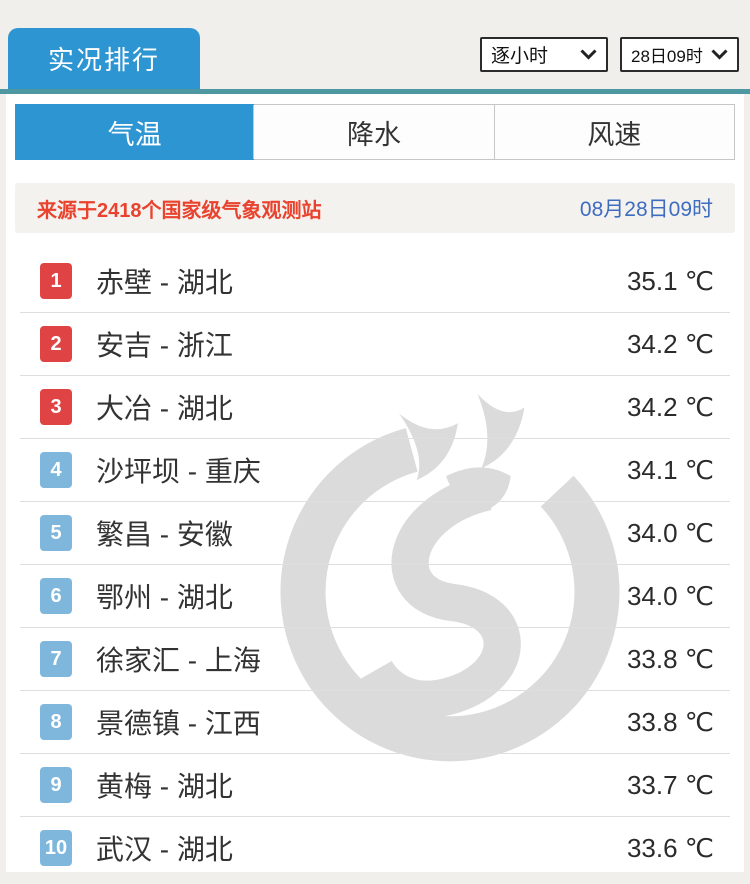  I want to click on ranking-row: 9 黄梅 - 湖北 33.7 ℃, so click(375, 785).